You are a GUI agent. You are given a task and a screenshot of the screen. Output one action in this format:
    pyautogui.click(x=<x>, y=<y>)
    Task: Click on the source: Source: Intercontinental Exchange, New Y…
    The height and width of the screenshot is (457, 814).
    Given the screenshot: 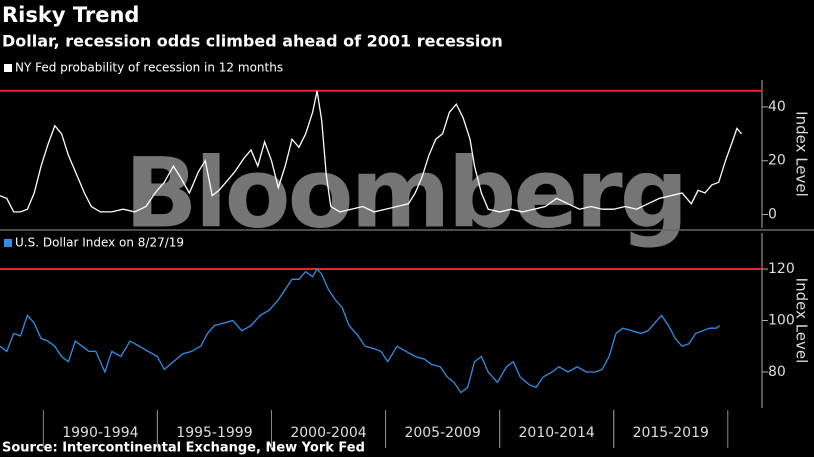 What is the action you would take?
    pyautogui.click(x=183, y=448)
    